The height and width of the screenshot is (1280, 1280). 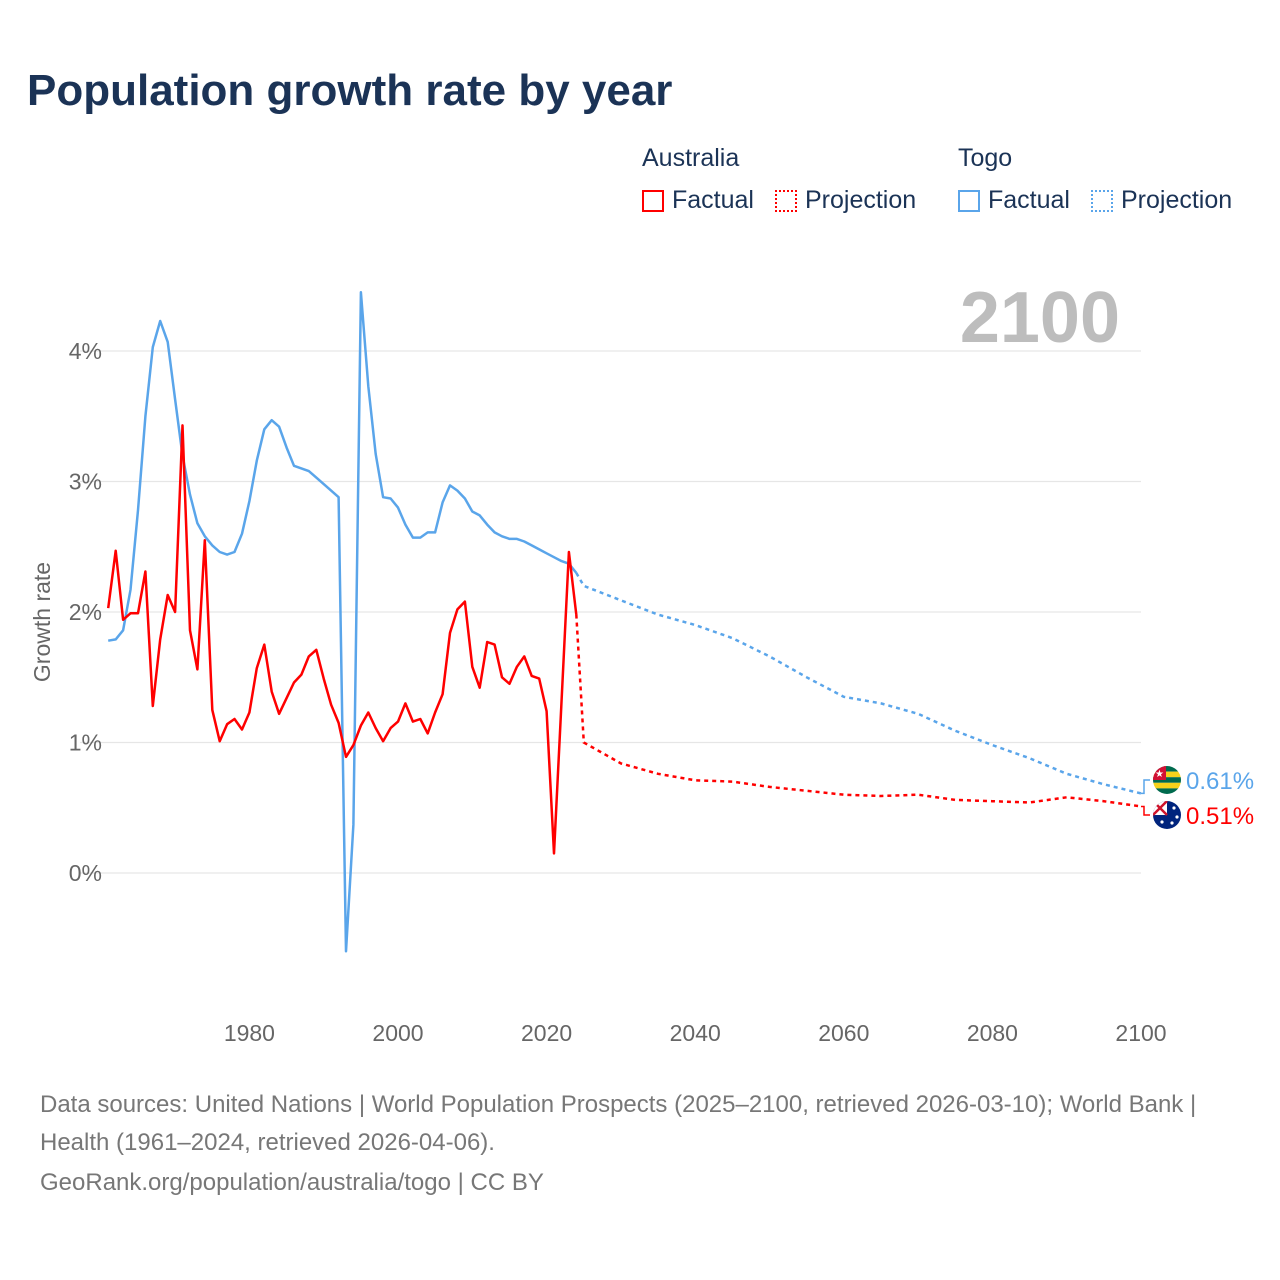 What do you see at coordinates (350, 90) in the screenshot?
I see `chart-title: Population growth rate by year` at bounding box center [350, 90].